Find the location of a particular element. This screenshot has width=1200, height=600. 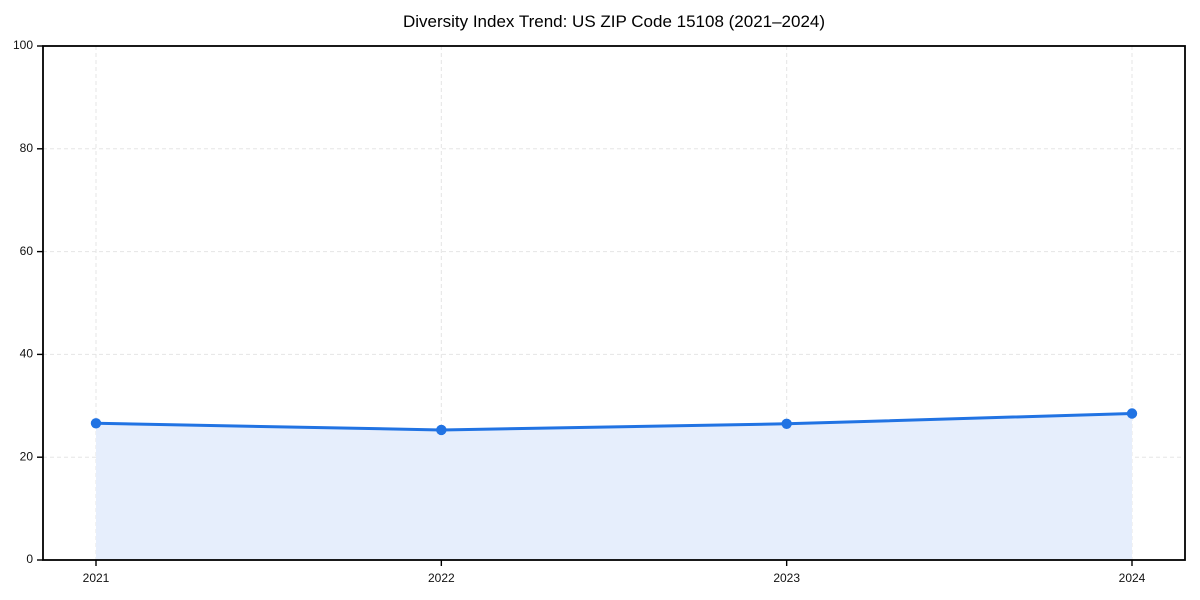

data-point-2022 is located at coordinates (441, 430).